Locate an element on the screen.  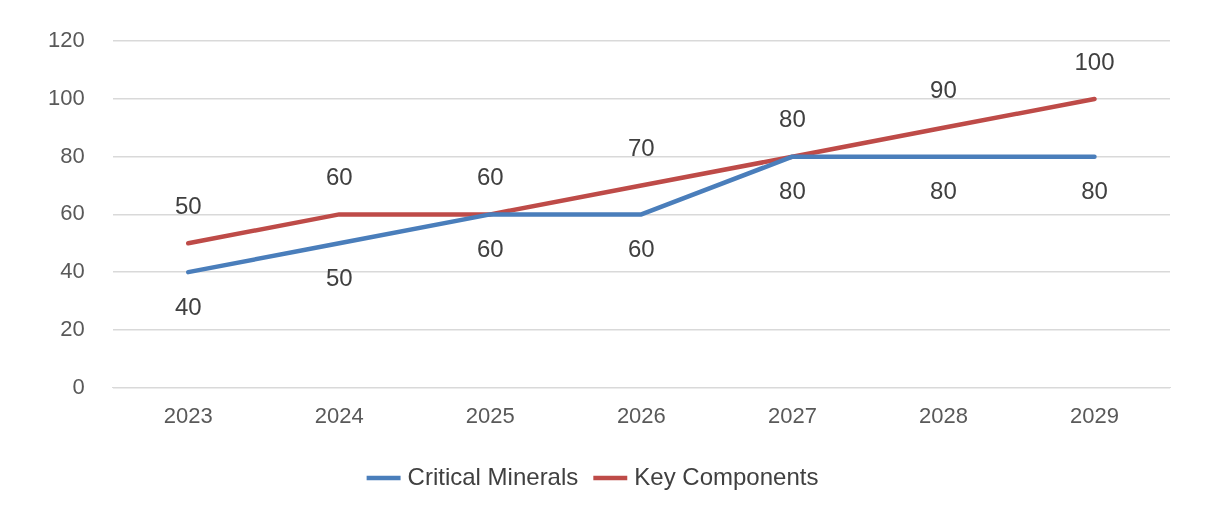
x-tick-label: 2023 is located at coordinates (188, 415).